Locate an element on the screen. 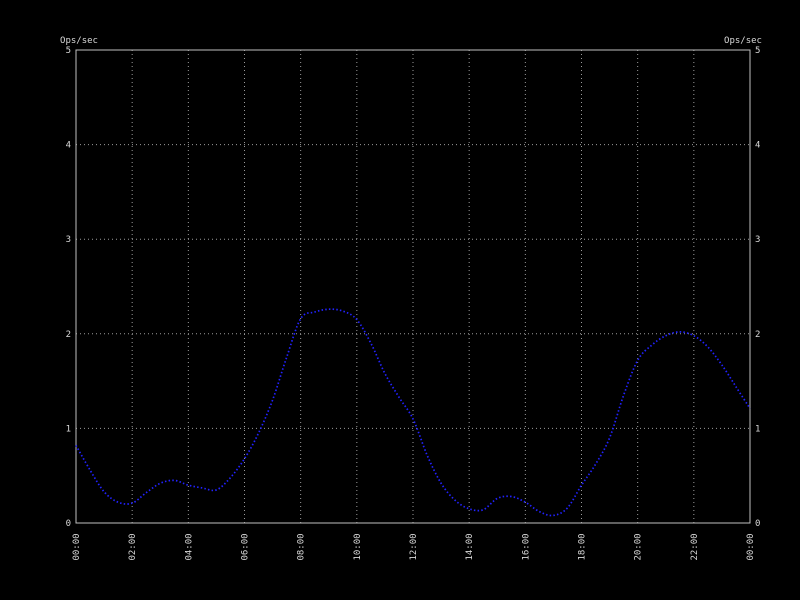  y-tick-label-left: 3 is located at coordinates (68, 240).